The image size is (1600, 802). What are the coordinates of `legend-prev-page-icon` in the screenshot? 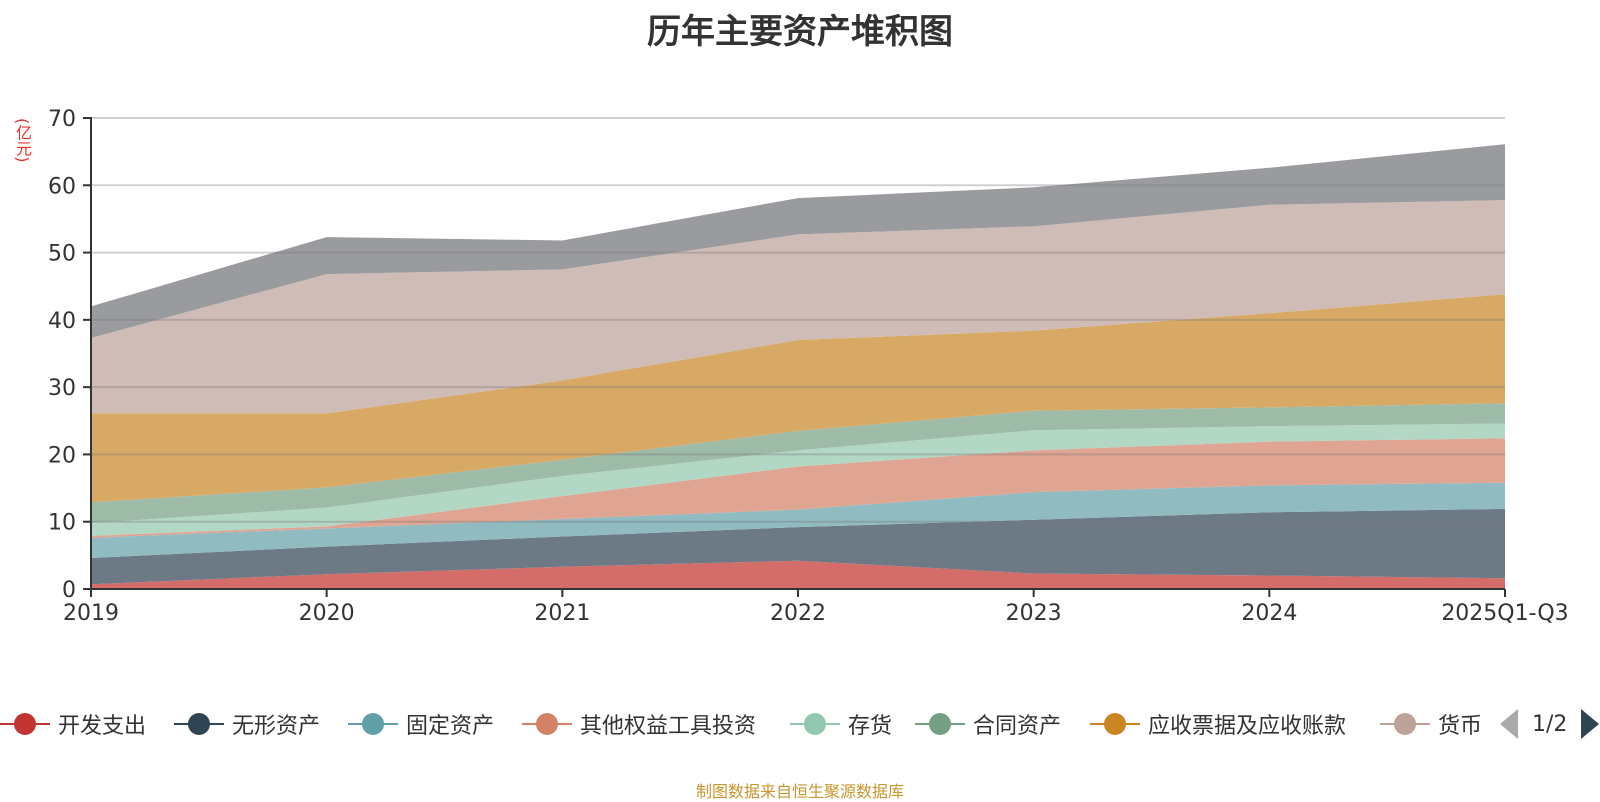 It's located at (1509, 724).